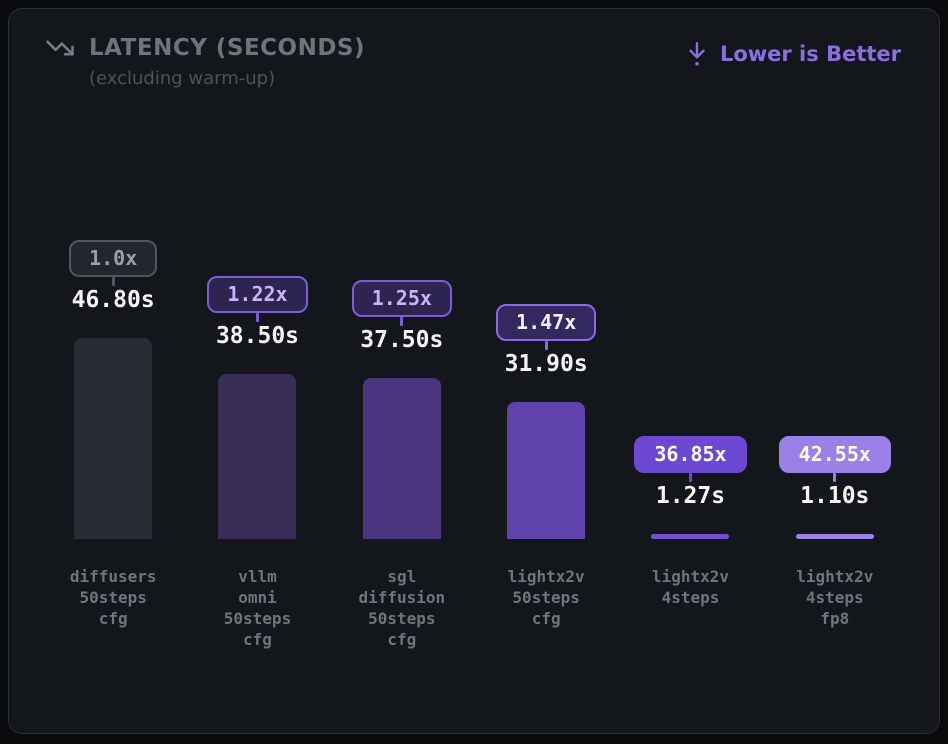  I want to click on latency-value: 1.27s, so click(690, 496).